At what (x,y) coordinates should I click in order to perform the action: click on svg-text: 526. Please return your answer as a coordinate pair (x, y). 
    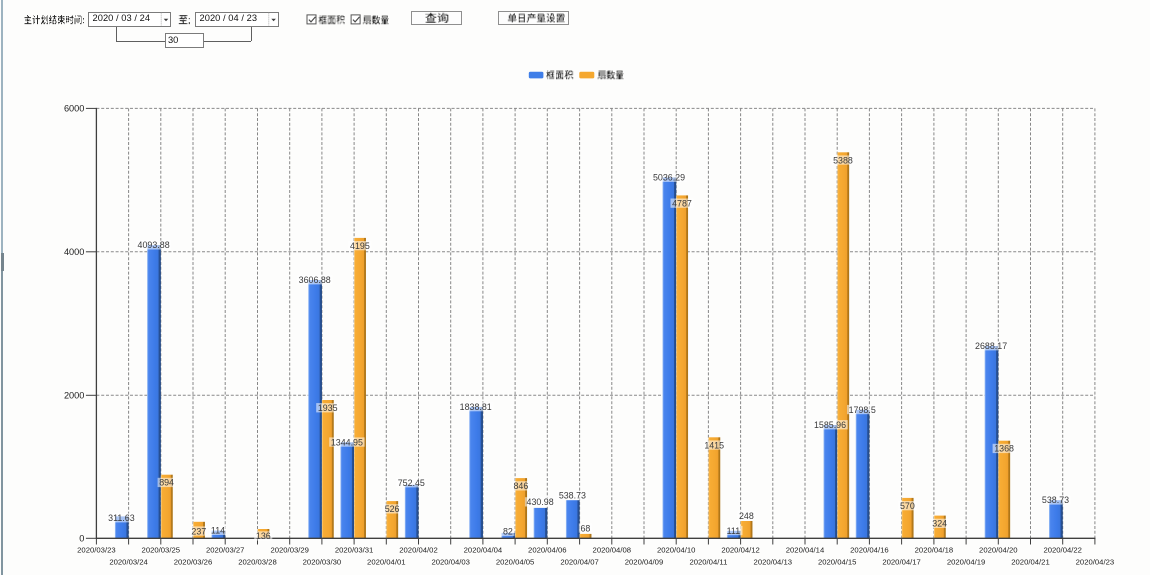
    Looking at the image, I should click on (392, 509).